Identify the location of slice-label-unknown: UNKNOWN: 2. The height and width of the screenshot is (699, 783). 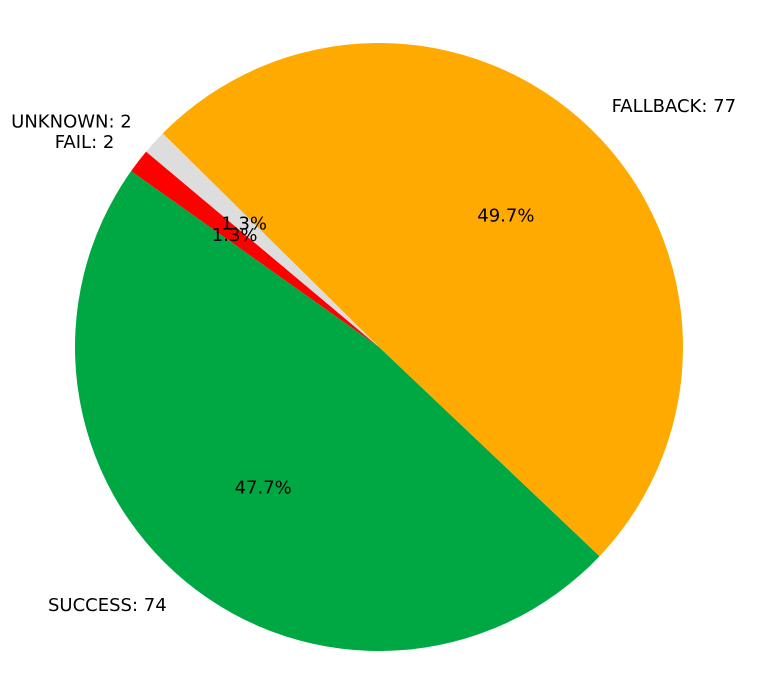
(71, 121).